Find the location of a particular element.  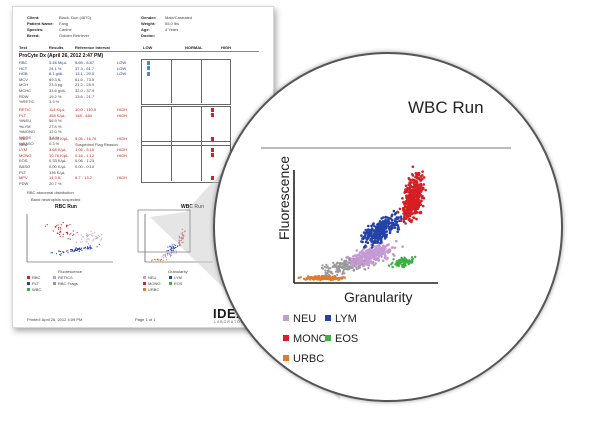

range-grid is located at coordinates (186, 82).